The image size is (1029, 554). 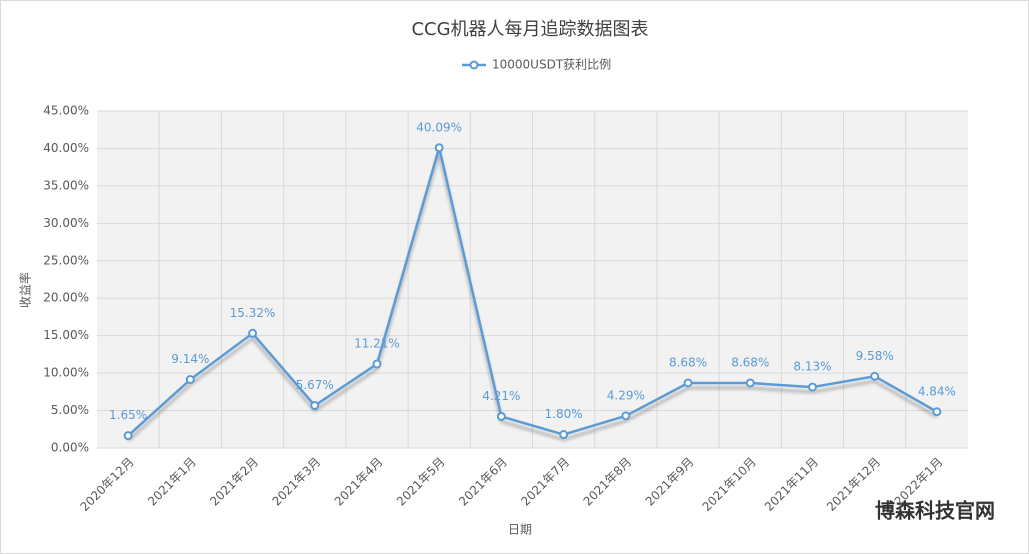 What do you see at coordinates (529, 29) in the screenshot?
I see `chart-title: CCG机器人每月追踪数据图表` at bounding box center [529, 29].